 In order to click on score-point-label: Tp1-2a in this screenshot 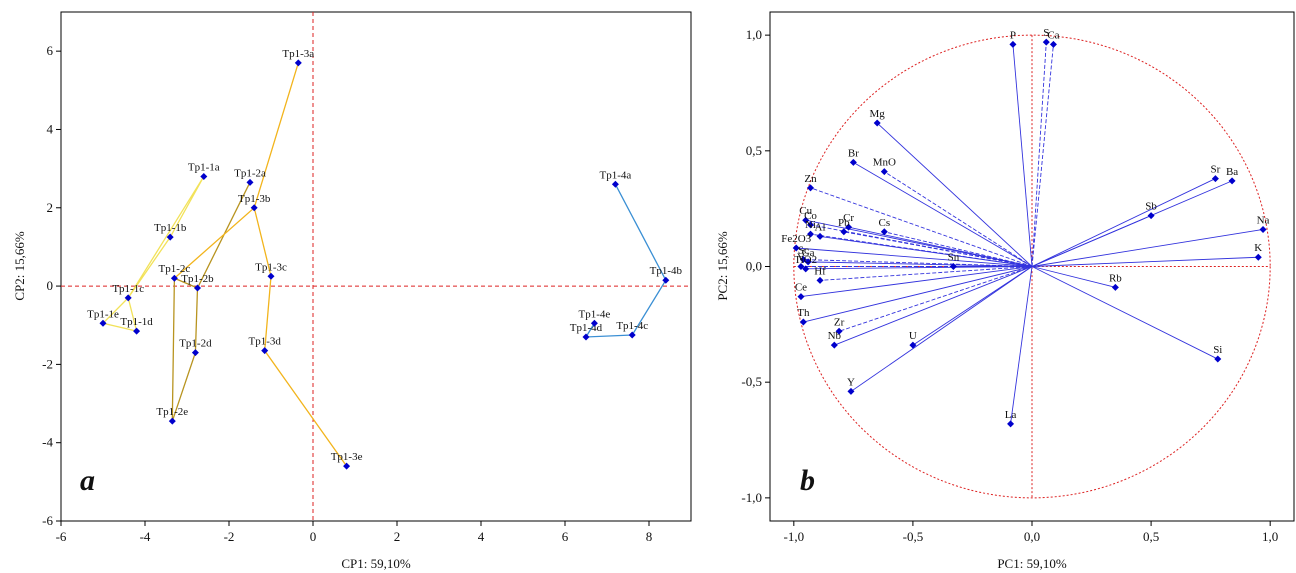, I will do `click(250, 173)`.